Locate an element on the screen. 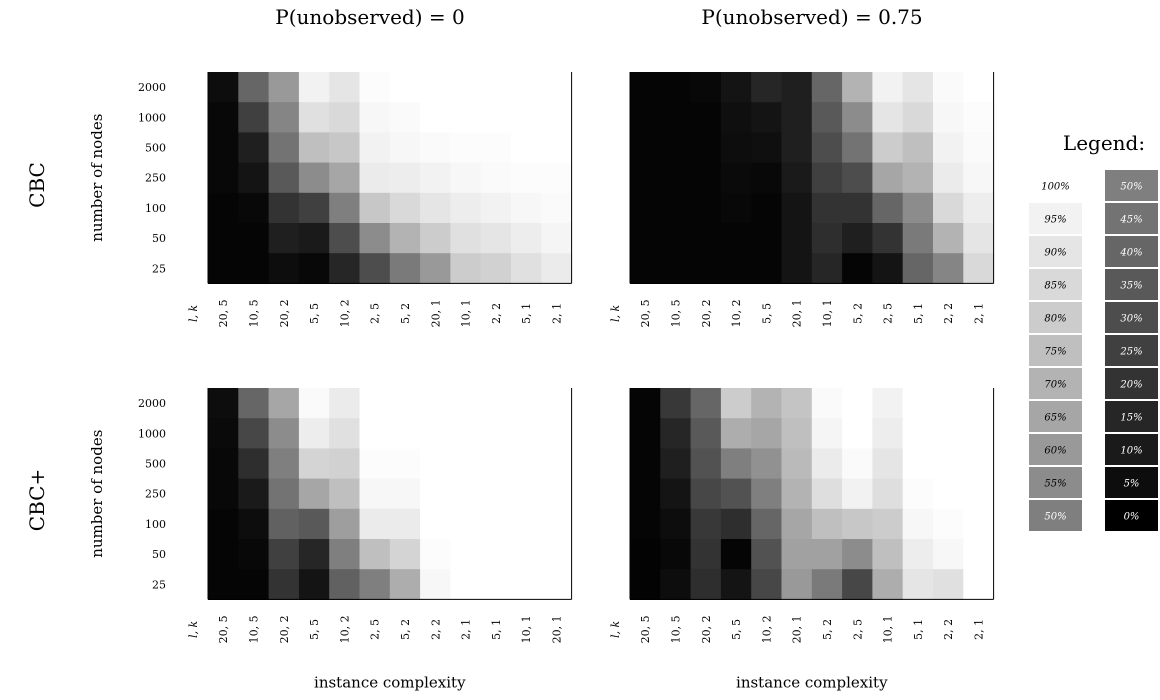 This screenshot has width=1160, height=700. x-tick-label: 2, 2 is located at coordinates (496, 313).